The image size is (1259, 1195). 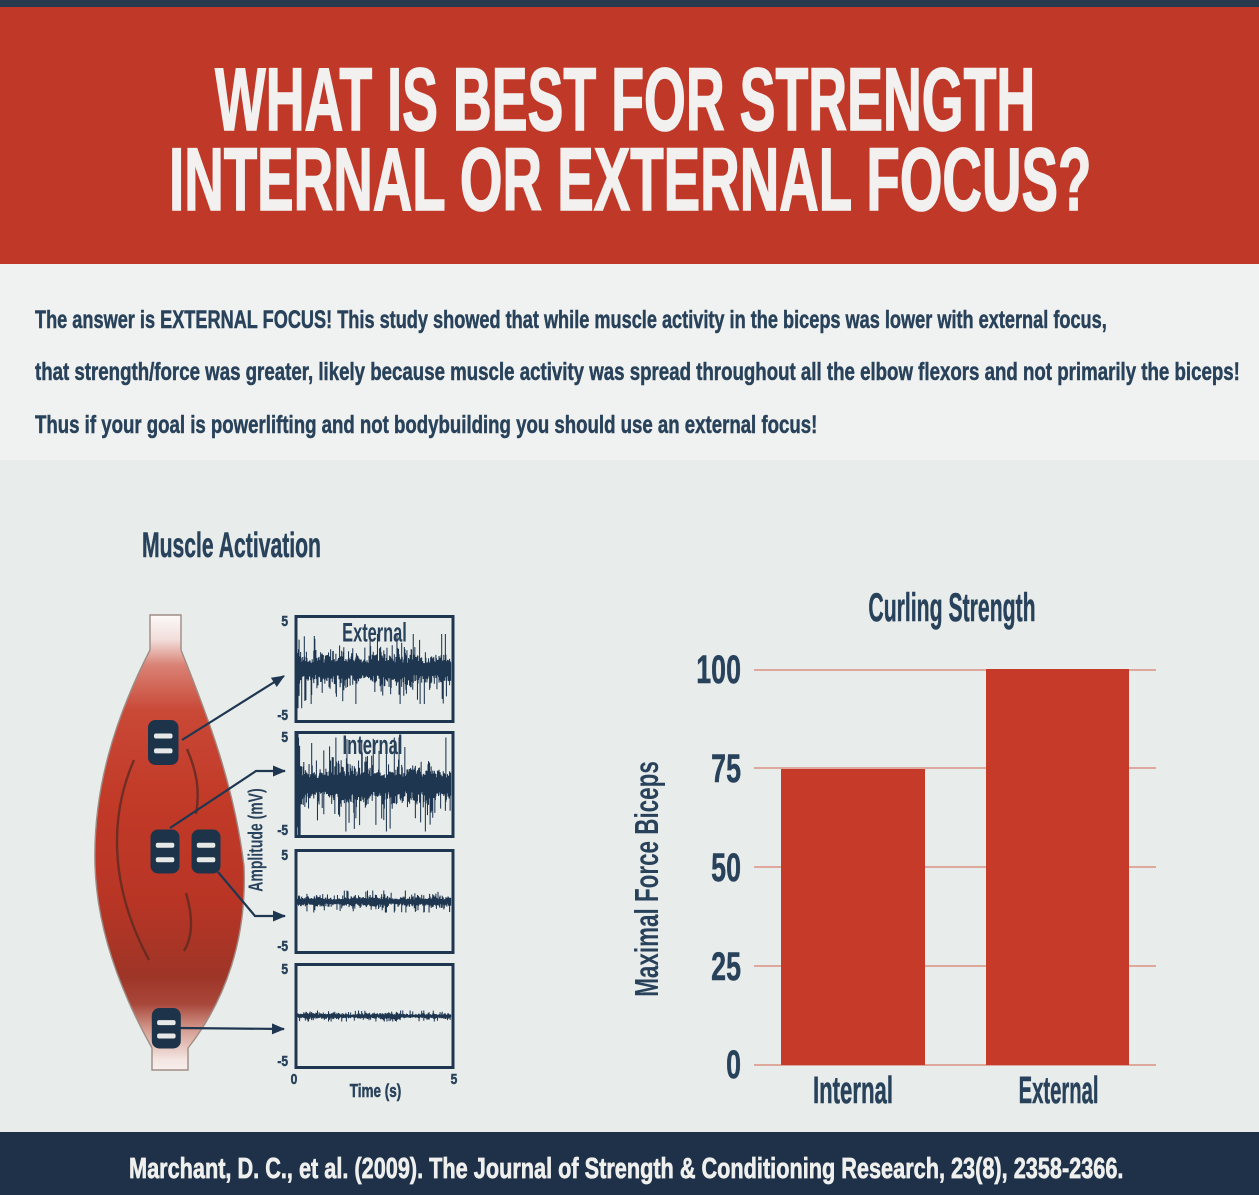 I want to click on svg-text: Maximal Force Biceps, so click(x=646, y=879).